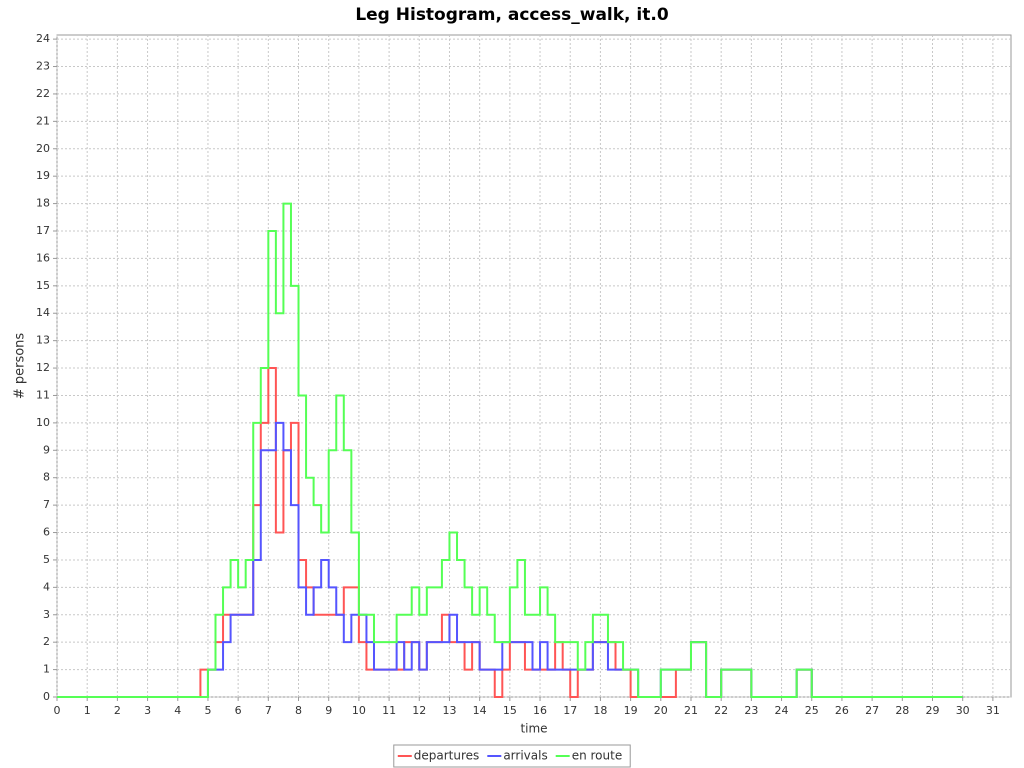 The width and height of the screenshot is (1024, 768). What do you see at coordinates (43, 394) in the screenshot?
I see `y-tick-label: 11` at bounding box center [43, 394].